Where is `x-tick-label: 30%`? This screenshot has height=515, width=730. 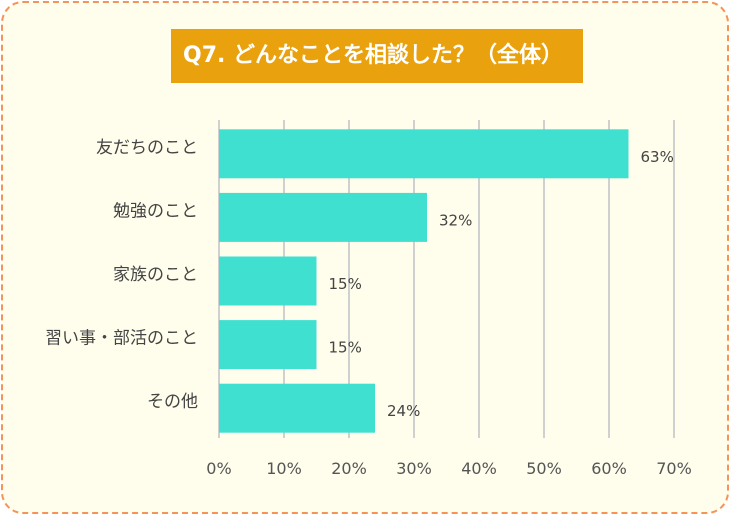
x-tick-label: 30% is located at coordinates (414, 468).